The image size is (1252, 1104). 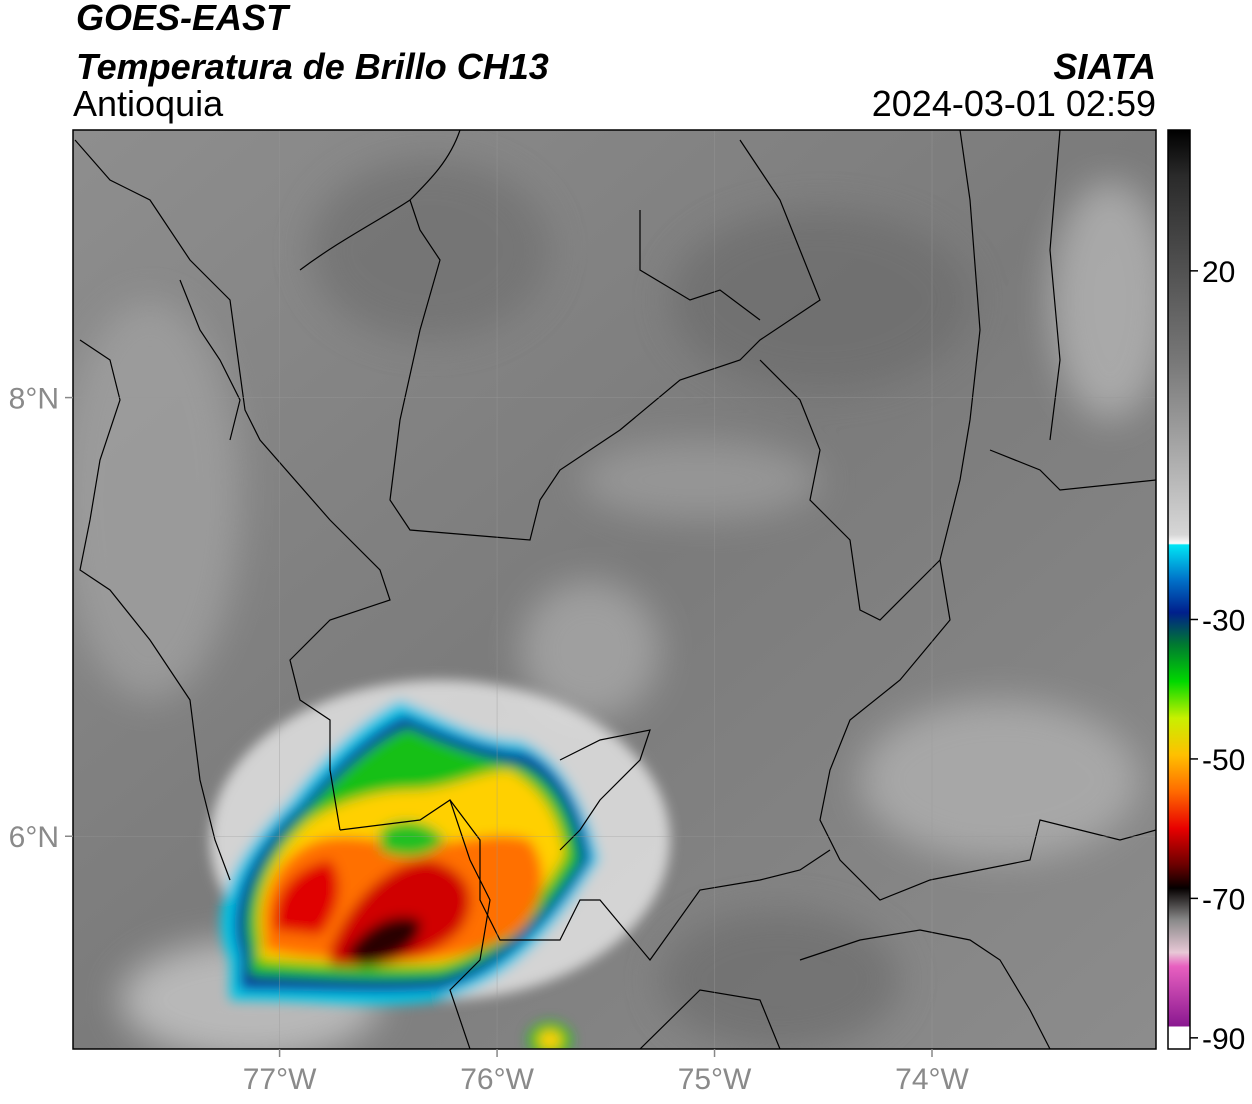 What do you see at coordinates (1223, 620) in the screenshot?
I see `colorbar-tick-label: -30` at bounding box center [1223, 620].